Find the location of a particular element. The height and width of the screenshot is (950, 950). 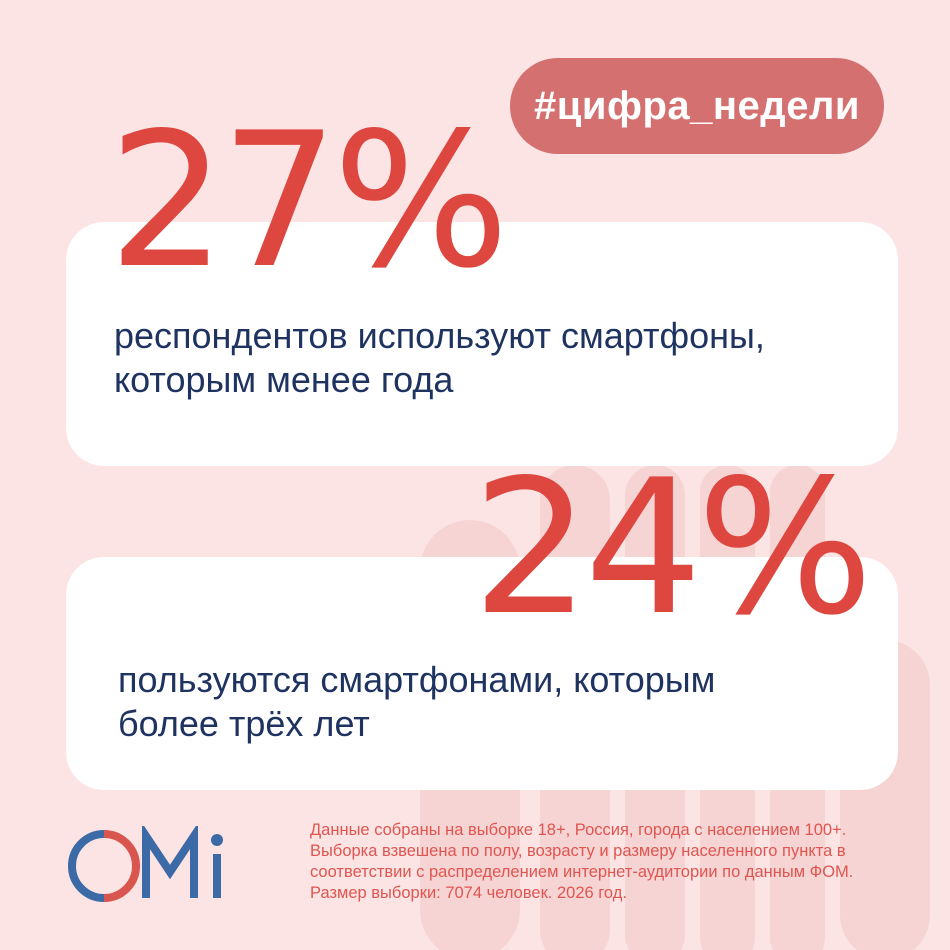

stat-description-1-line1: респондентов используют смартфоны, is located at coordinates (439, 335).